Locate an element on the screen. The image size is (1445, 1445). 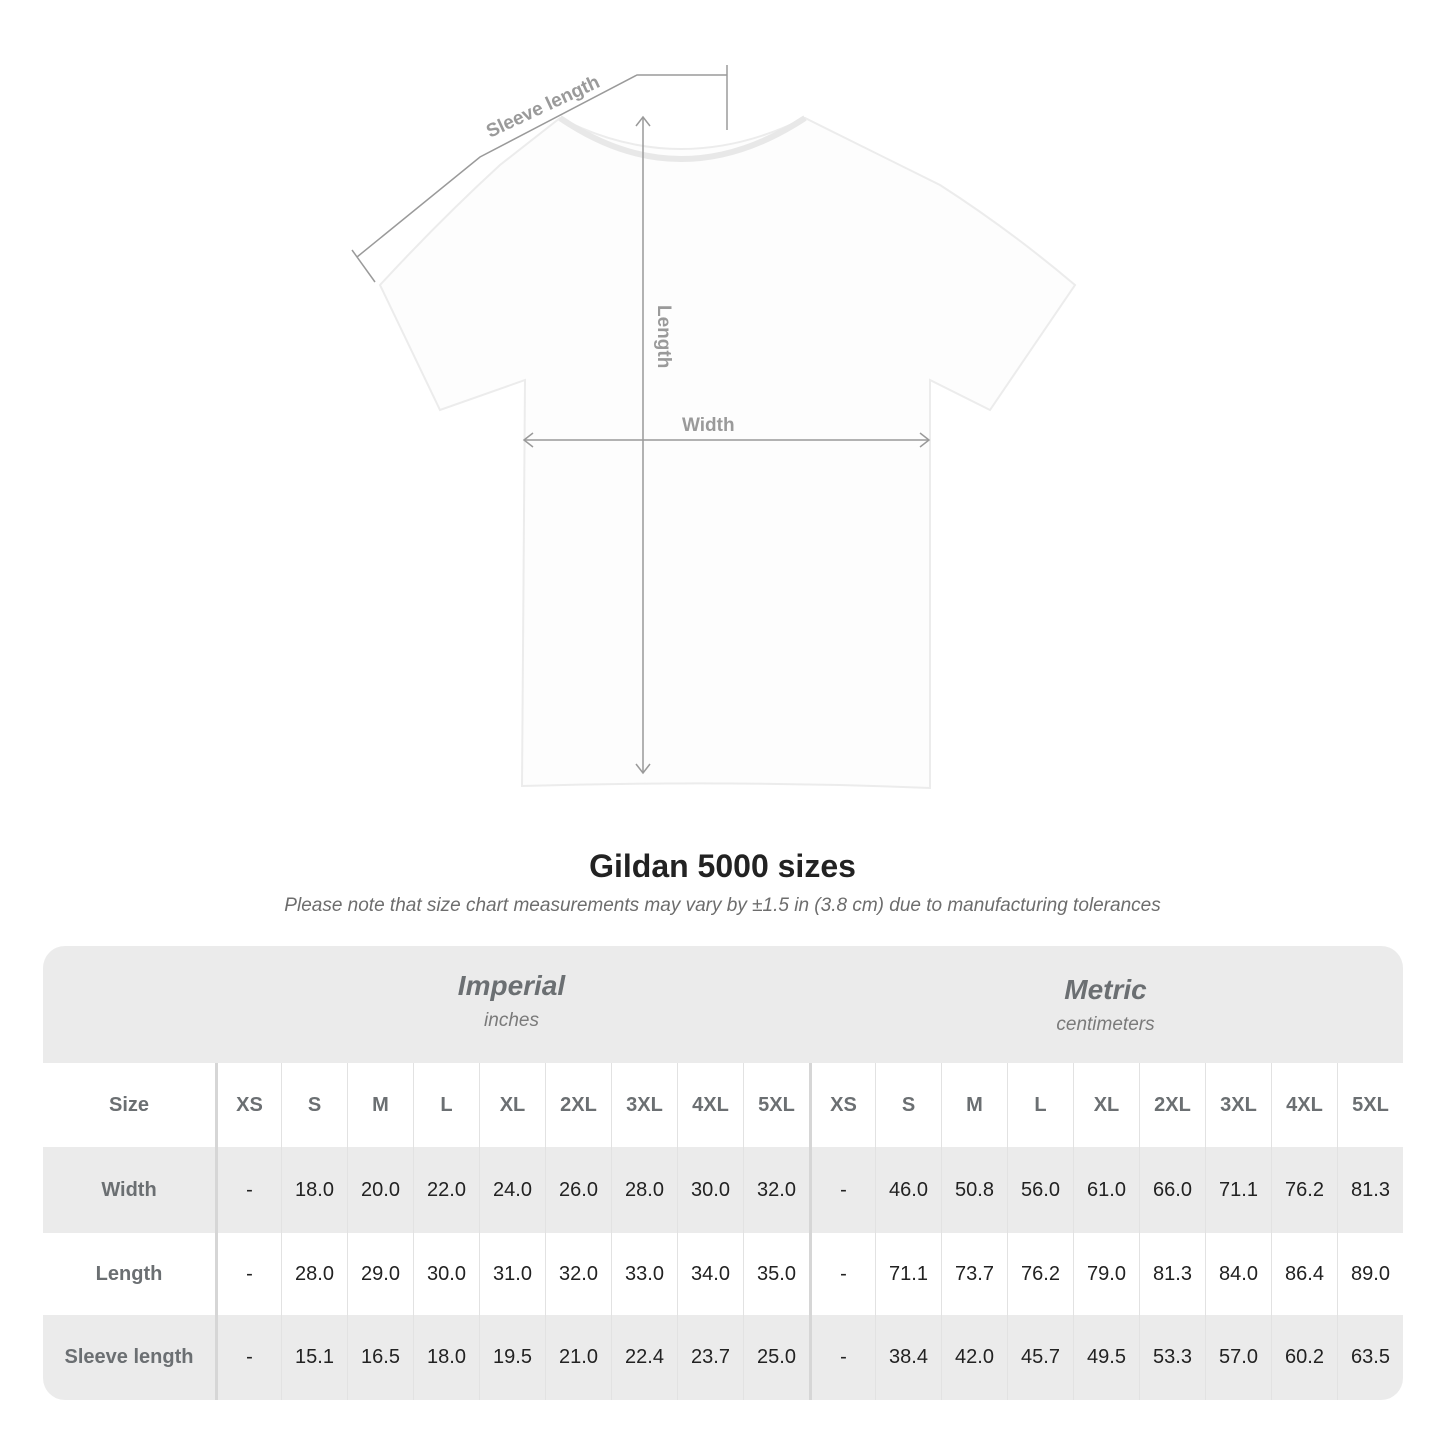
imperial-value: 23.7 is located at coordinates (710, 1357).